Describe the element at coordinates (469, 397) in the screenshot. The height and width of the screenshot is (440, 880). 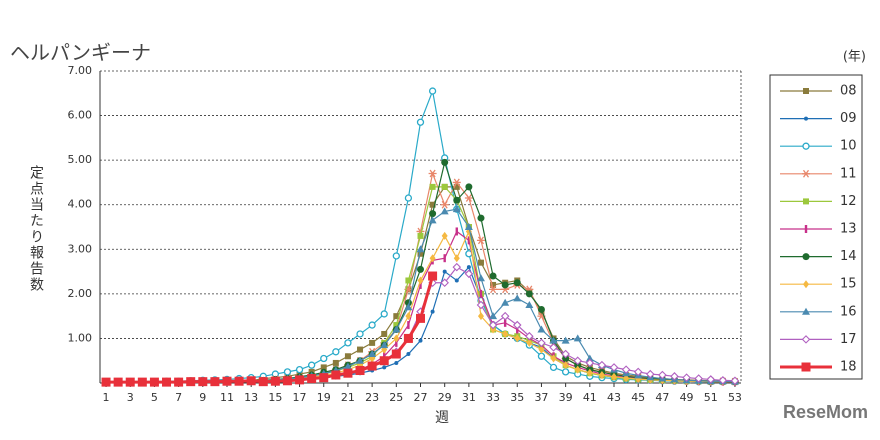
I see `x-tick-label: 31` at that location.